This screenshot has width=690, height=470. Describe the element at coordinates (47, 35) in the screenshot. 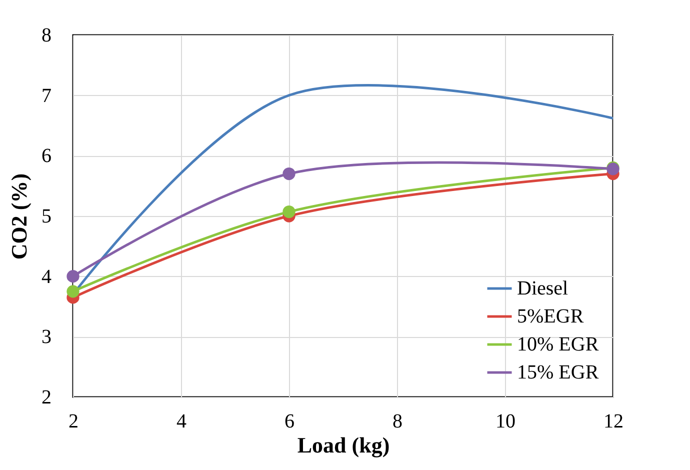

I see `y-tick-label: 8` at that location.